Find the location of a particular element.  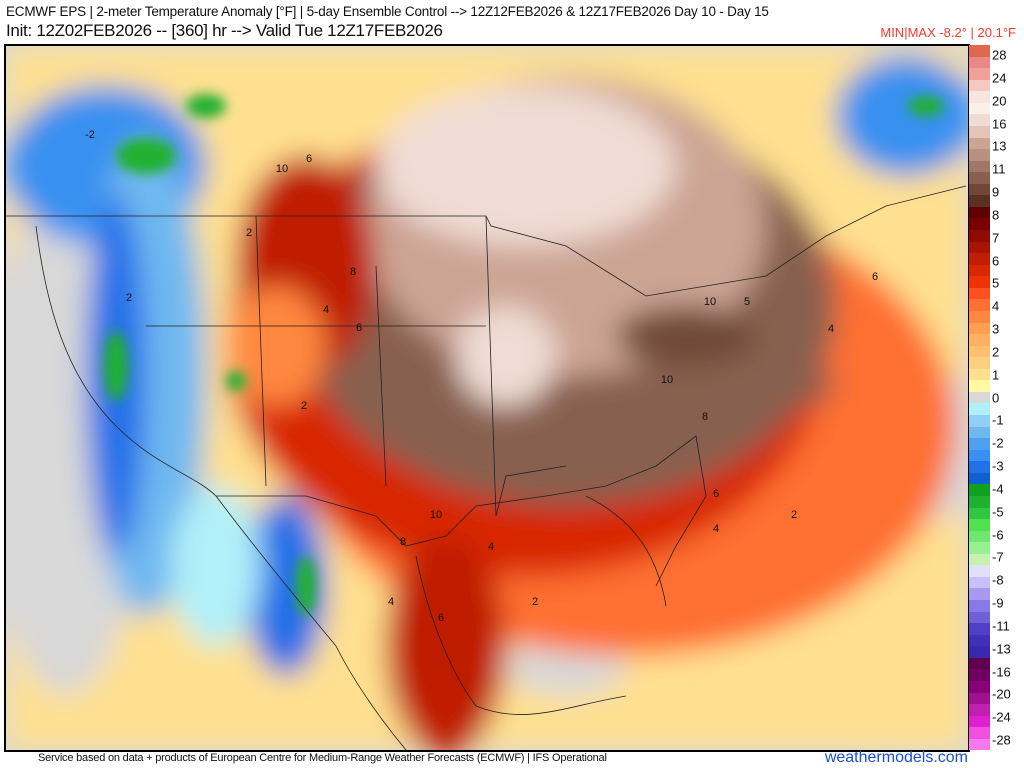

legend-tick-label: 1 is located at coordinates (996, 375).